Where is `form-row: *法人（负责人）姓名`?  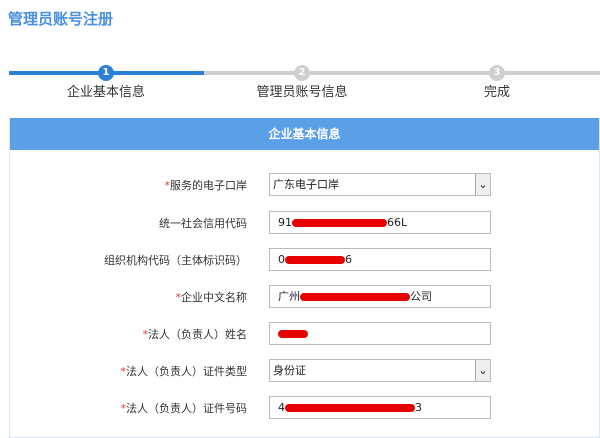
form-row: *法人（负责人）姓名 is located at coordinates (304, 333).